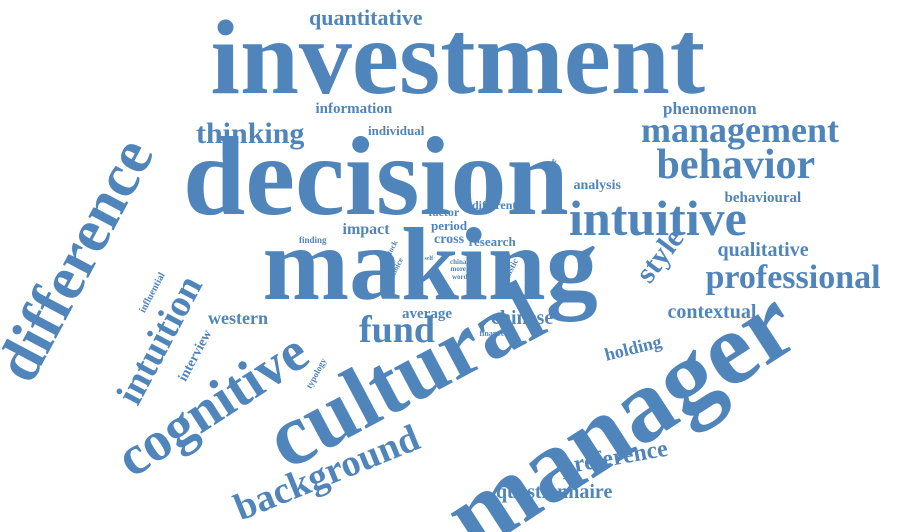 The image size is (900, 532). What do you see at coordinates (427, 313) in the screenshot?
I see `word-average: average` at bounding box center [427, 313].